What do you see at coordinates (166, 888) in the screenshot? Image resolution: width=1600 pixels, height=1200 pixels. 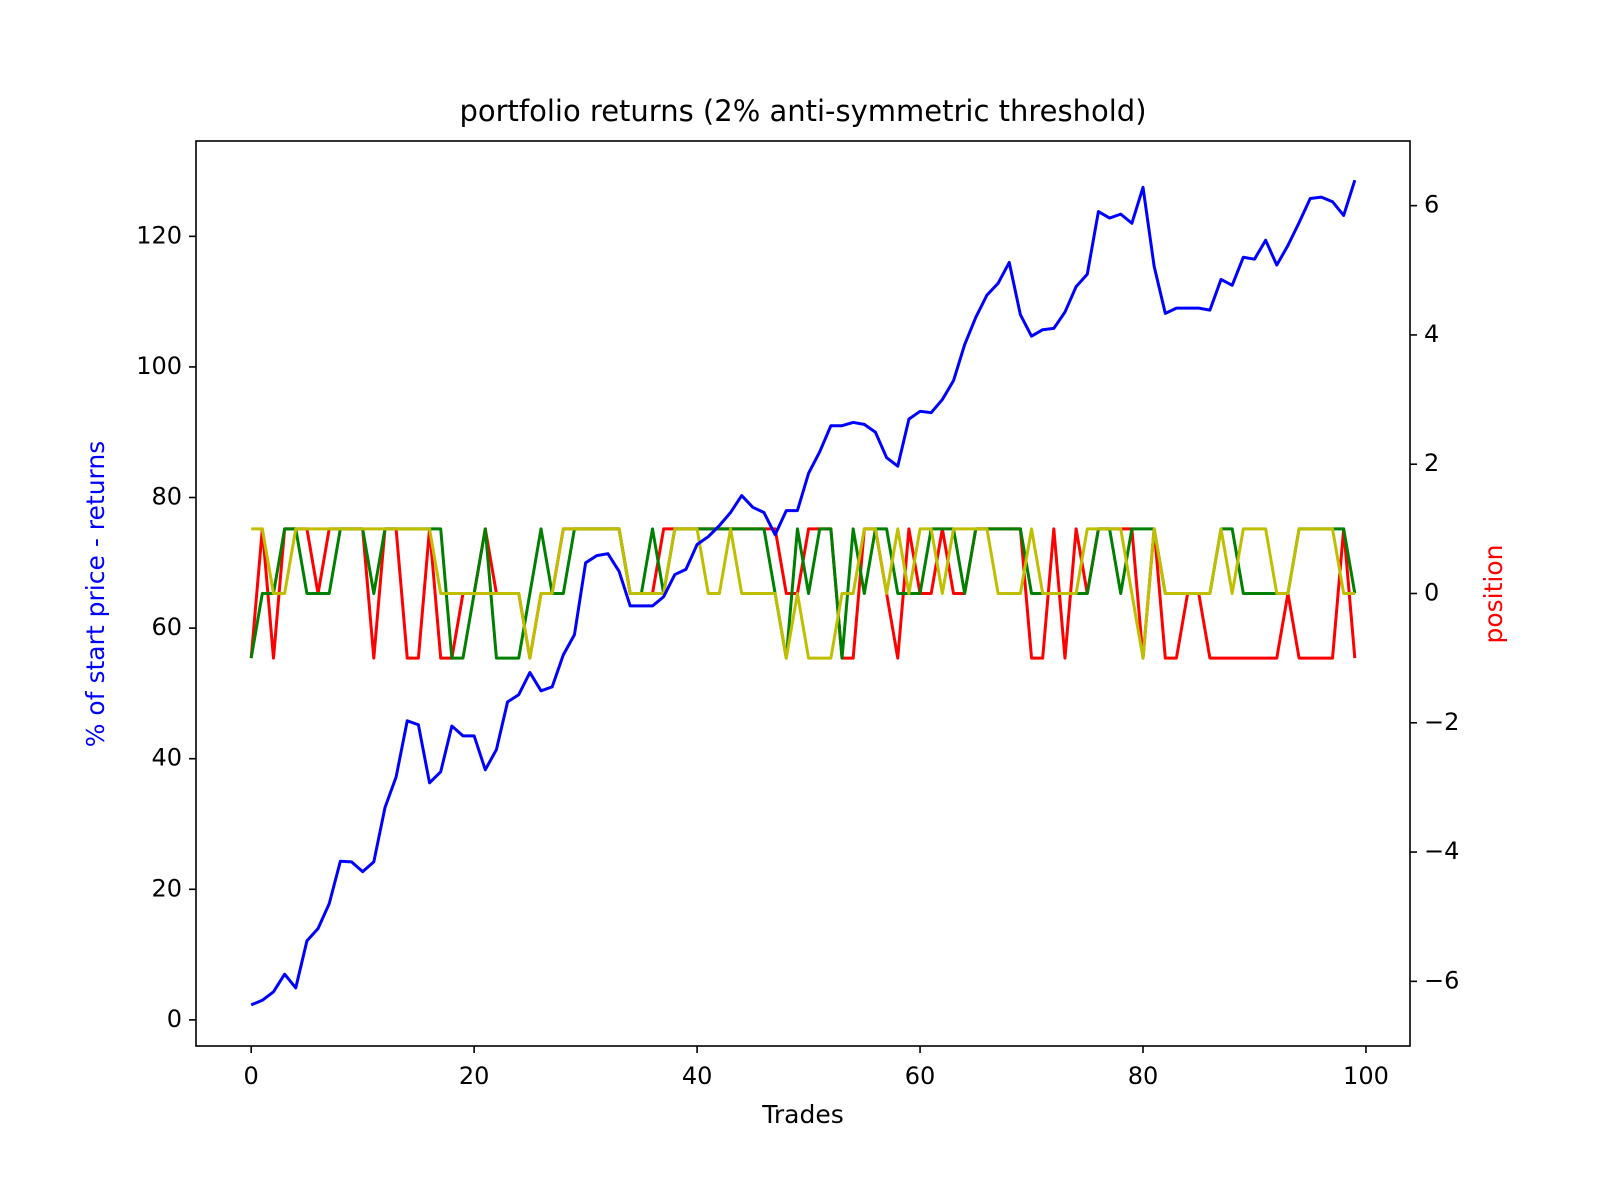 I see `y-tick-label: 20` at bounding box center [166, 888].